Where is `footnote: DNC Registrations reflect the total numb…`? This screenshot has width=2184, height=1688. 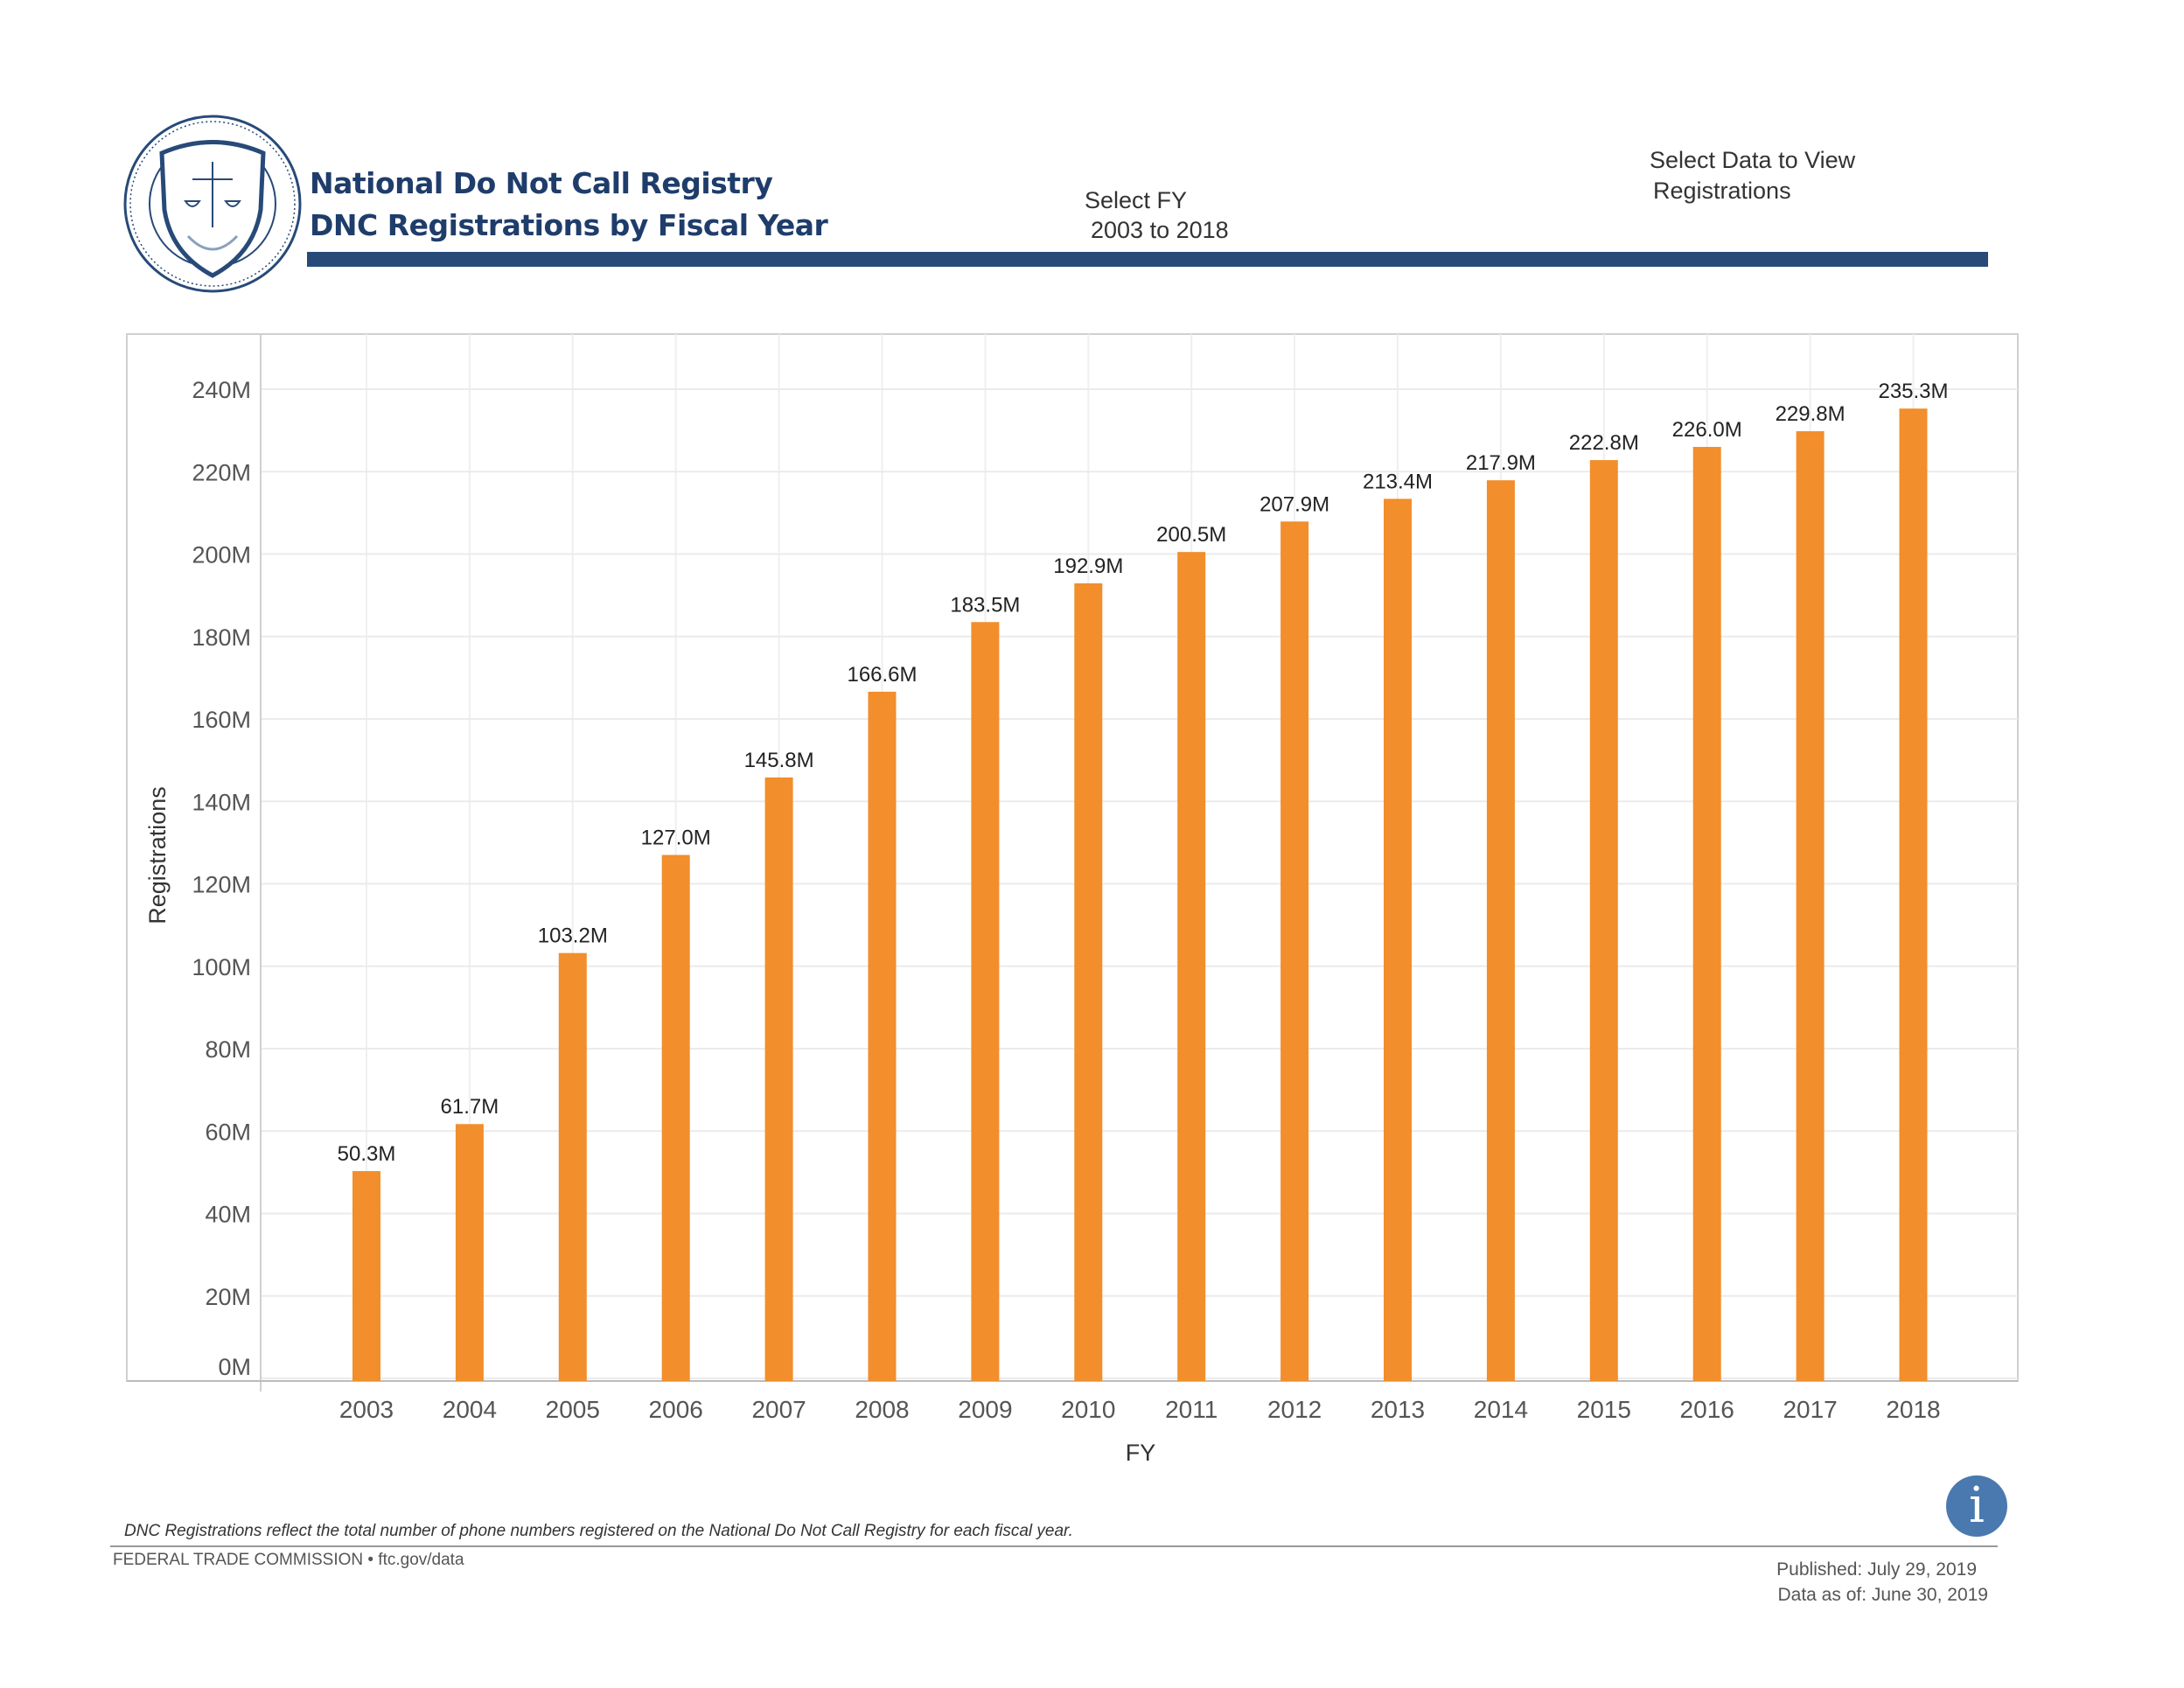
footnote: DNC Registrations reflect the total numb… is located at coordinates (598, 1531).